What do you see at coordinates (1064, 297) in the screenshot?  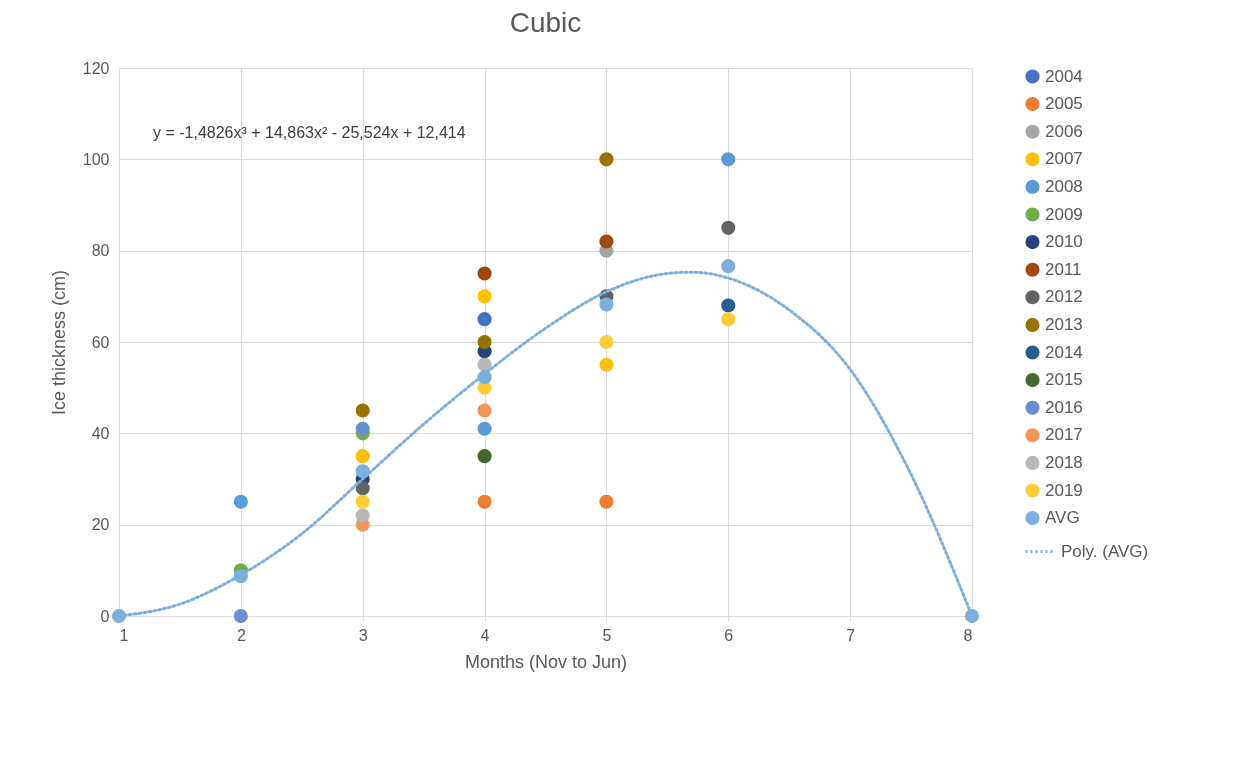 I see `legend-label: 2012` at bounding box center [1064, 297].